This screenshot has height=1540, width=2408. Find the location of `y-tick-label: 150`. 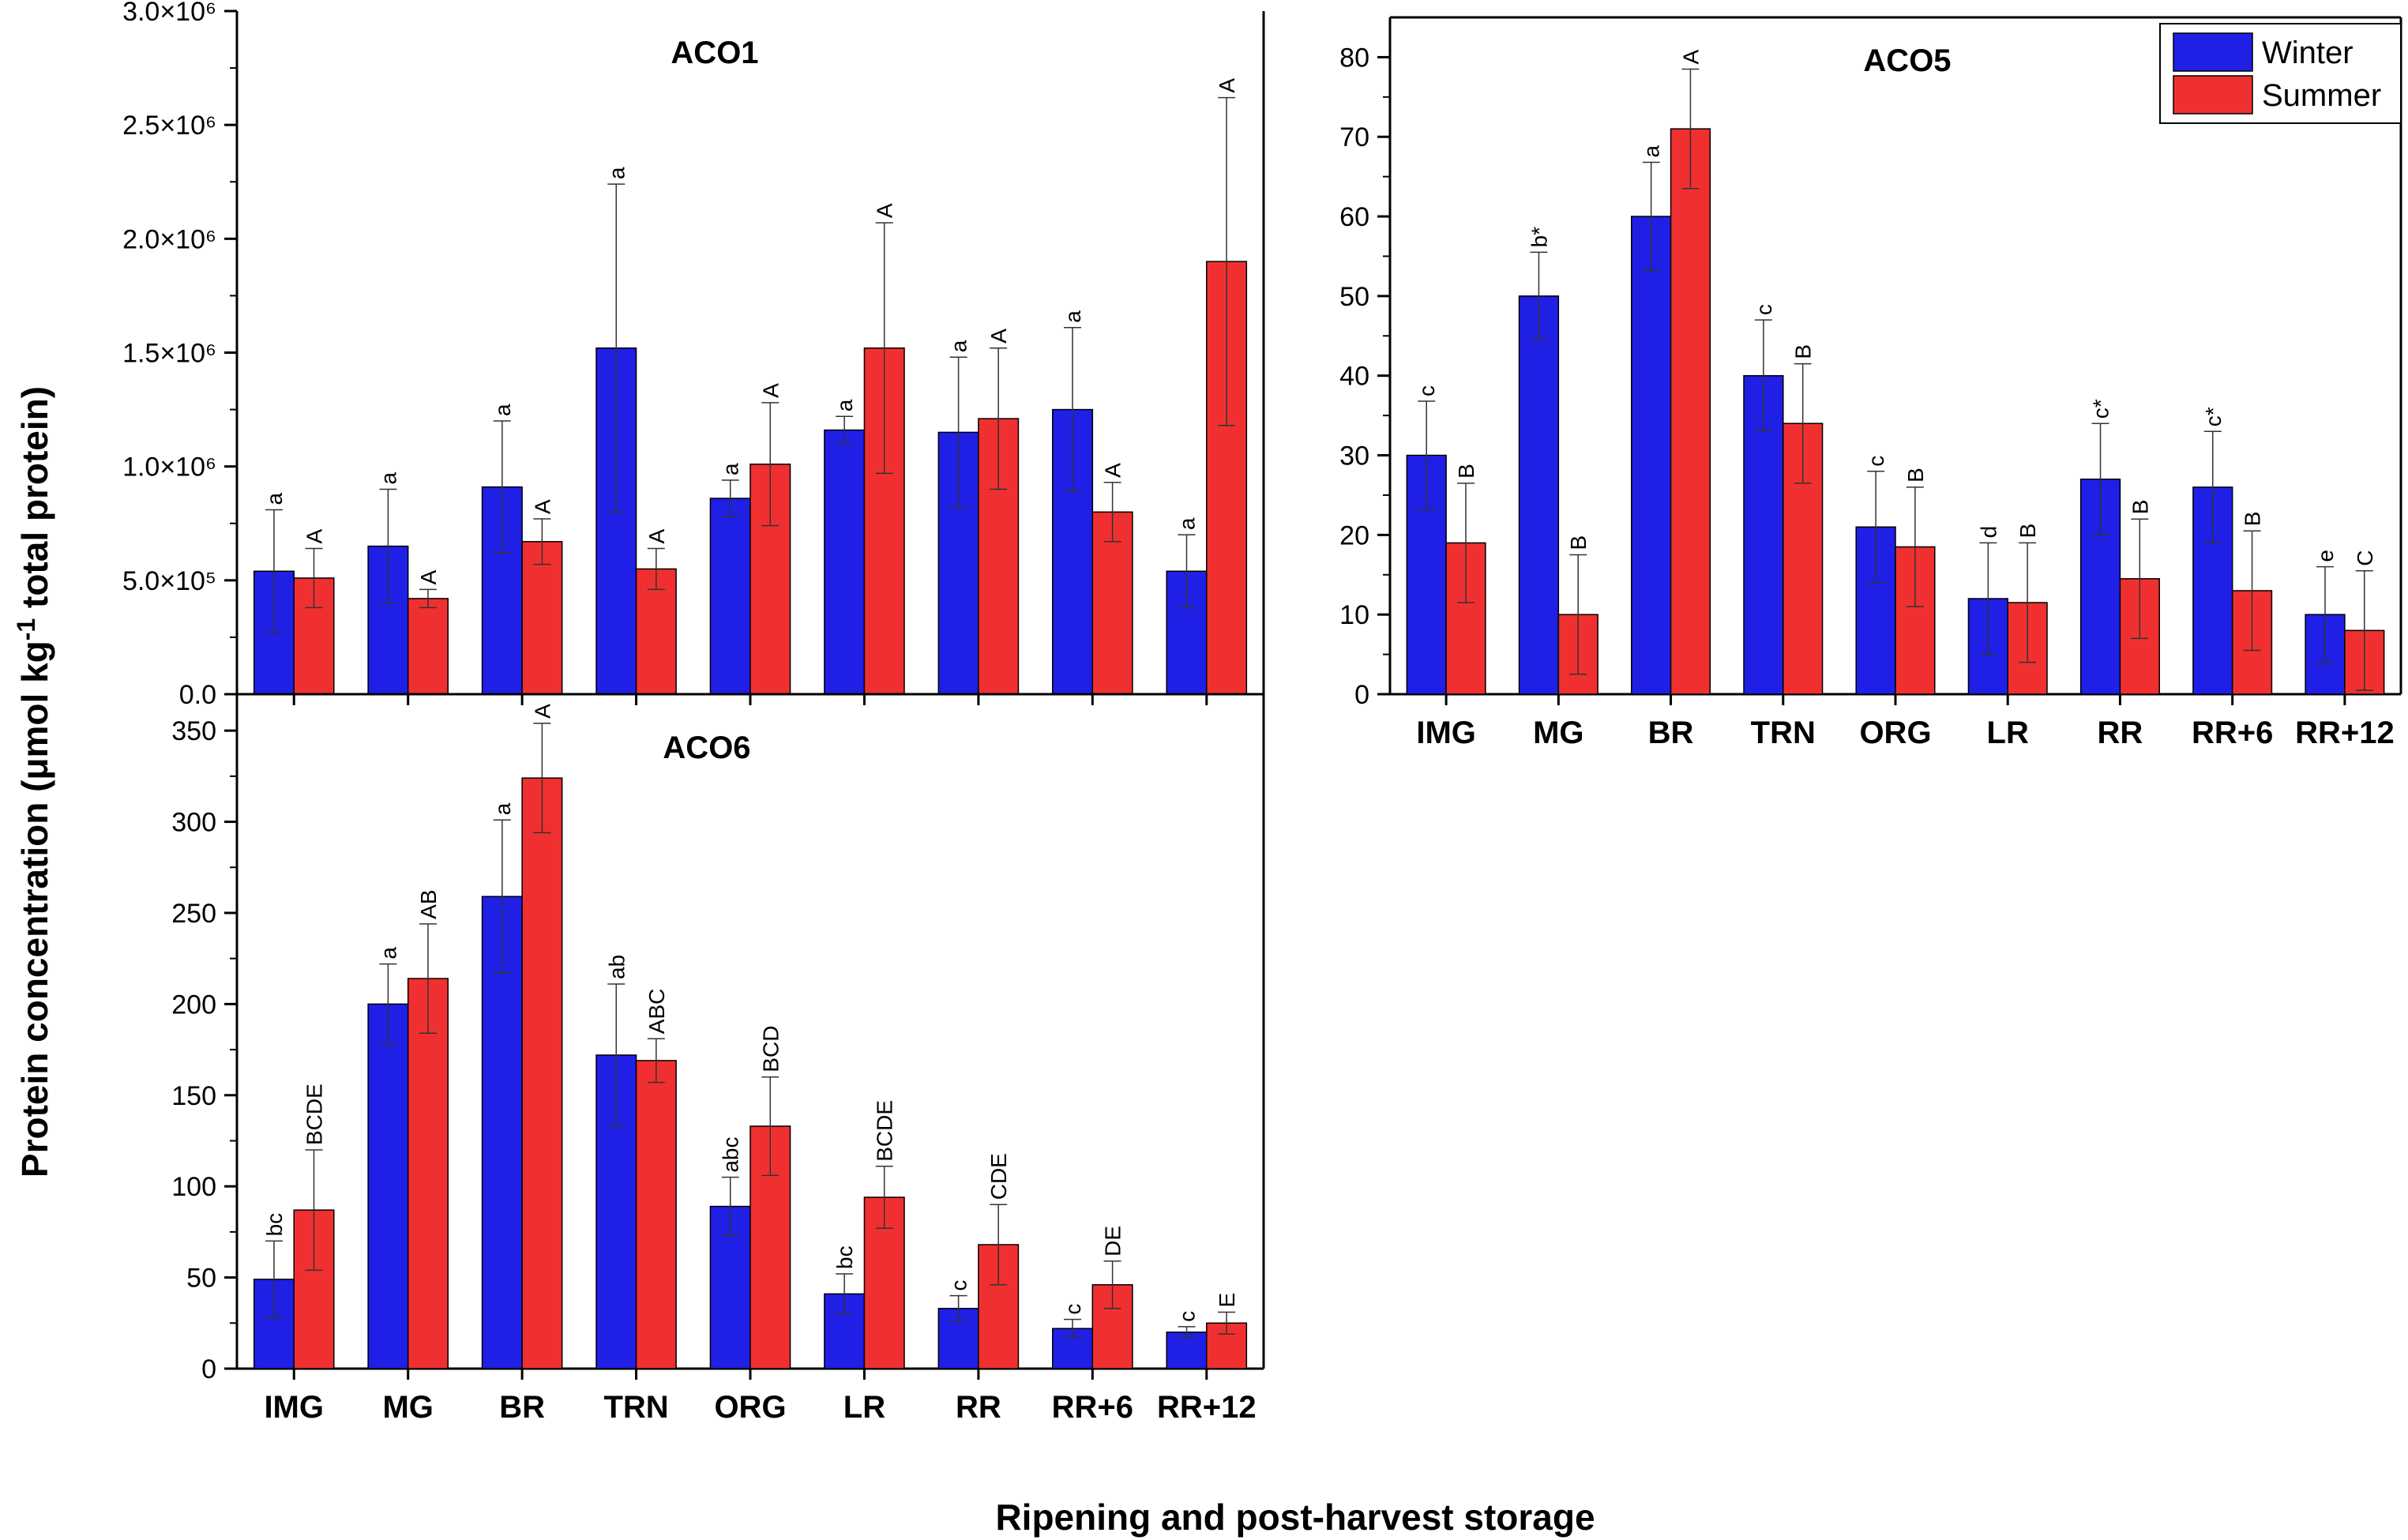

y-tick-label: 150 is located at coordinates (193, 1096).